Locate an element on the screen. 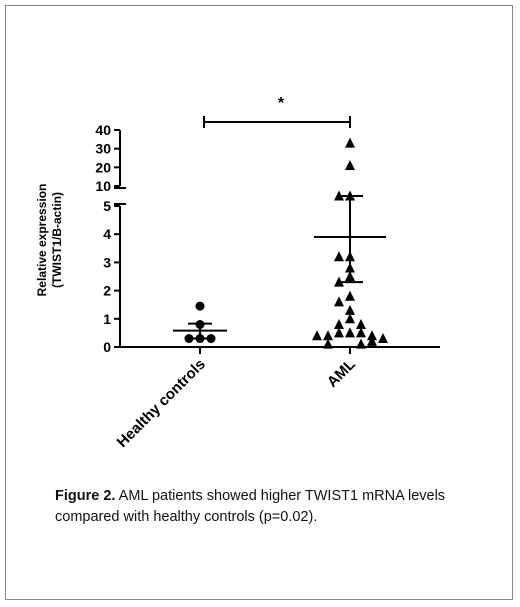  y-tick-label: 3 is located at coordinates (107, 262).